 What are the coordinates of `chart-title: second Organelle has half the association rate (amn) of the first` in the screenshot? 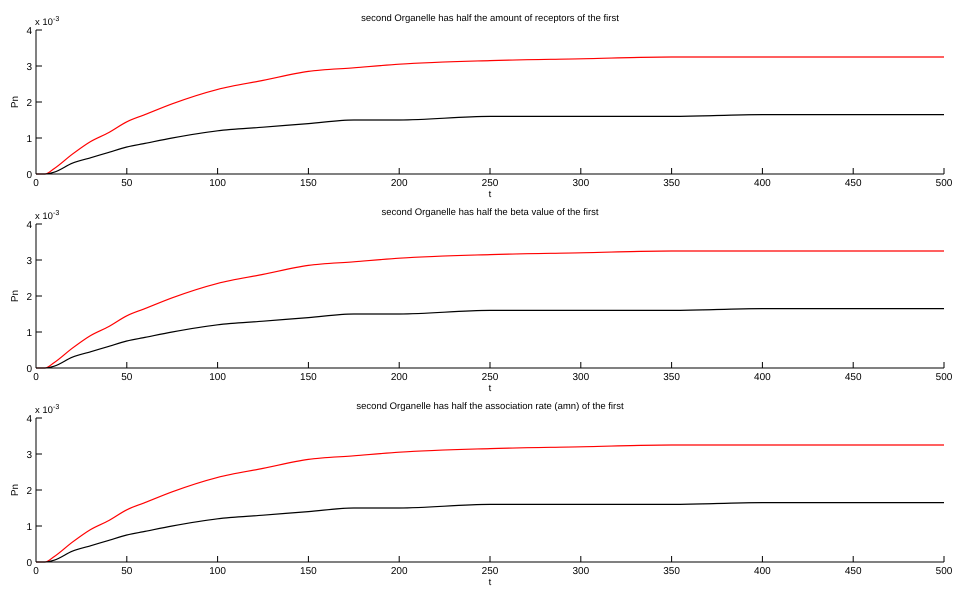 It's located at (490, 406).